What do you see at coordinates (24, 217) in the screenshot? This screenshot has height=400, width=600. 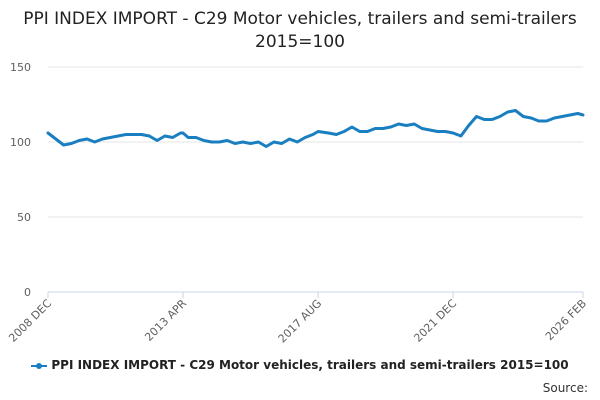 I see `y-tick-label: 50` at bounding box center [24, 217].